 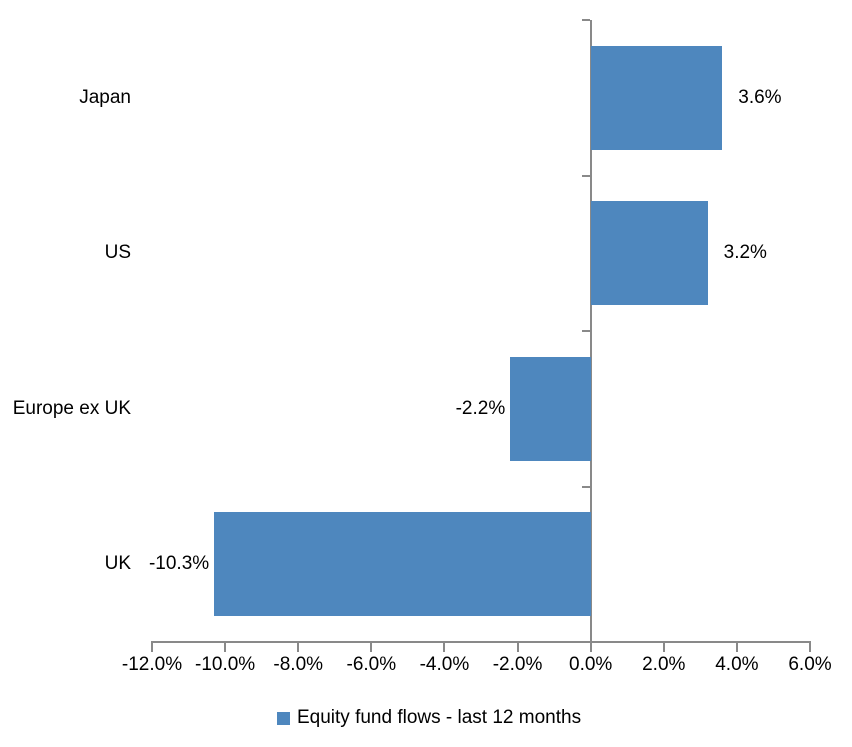 I want to click on x-tick-label: 0.0%, so click(x=591, y=664).